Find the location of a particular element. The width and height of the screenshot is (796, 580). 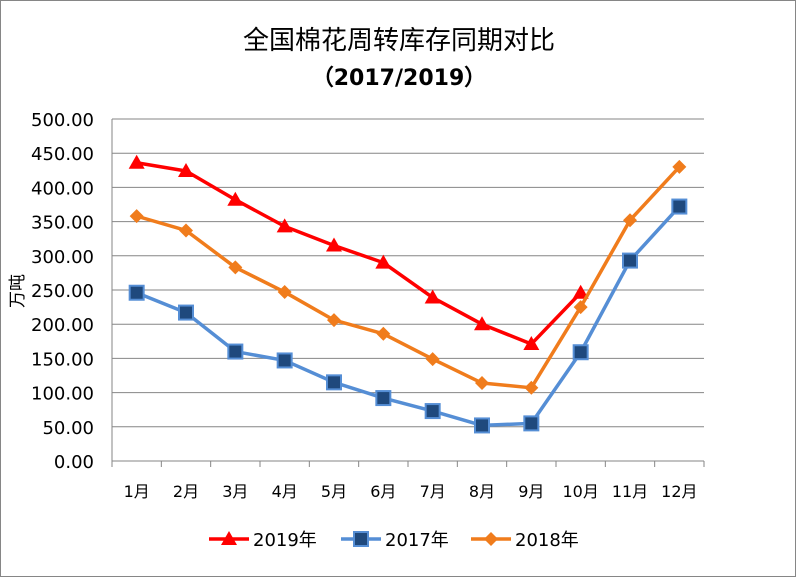

x-tick-label: 1月 is located at coordinates (137, 491).